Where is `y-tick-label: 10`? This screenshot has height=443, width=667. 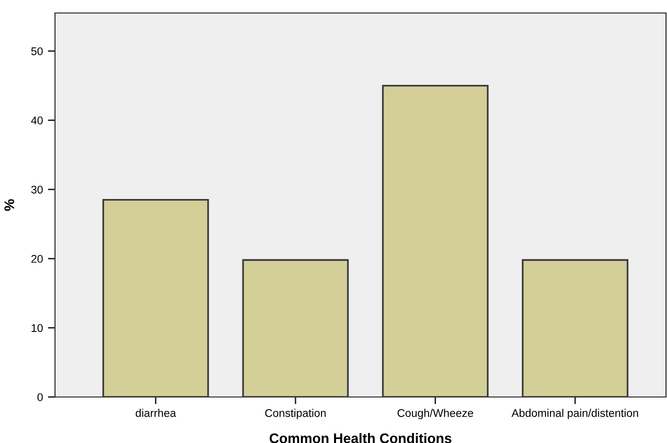
y-tick-label: 10 is located at coordinates (37, 328).